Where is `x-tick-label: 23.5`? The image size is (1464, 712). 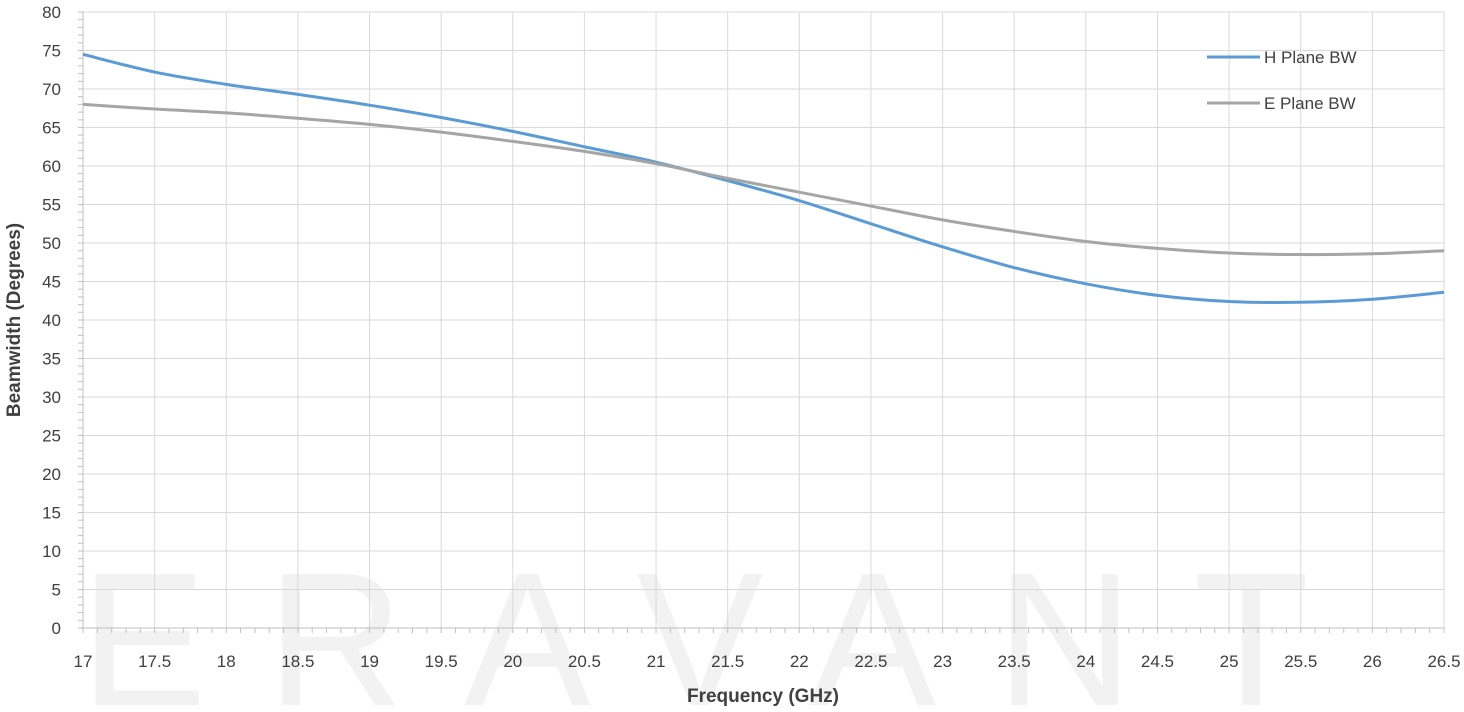
x-tick-label: 23.5 is located at coordinates (1014, 661).